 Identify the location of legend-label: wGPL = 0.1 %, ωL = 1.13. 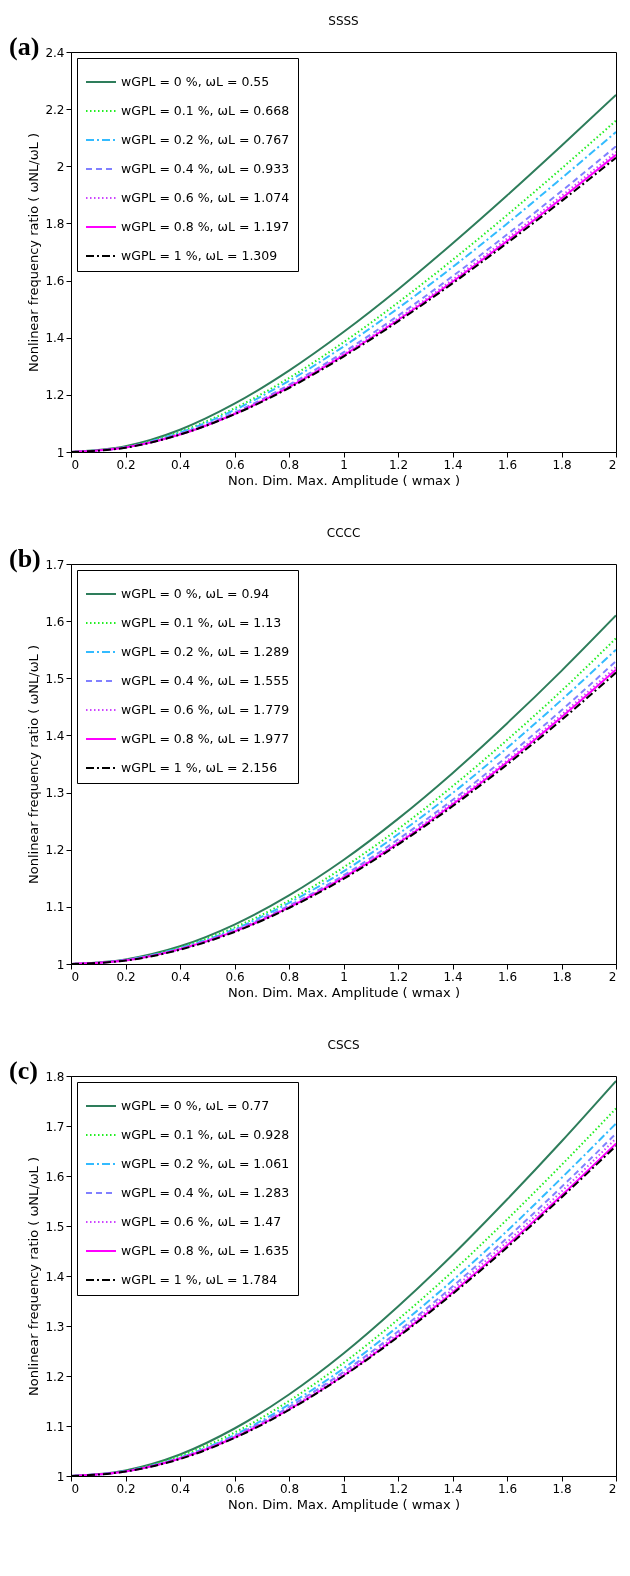
(201, 622).